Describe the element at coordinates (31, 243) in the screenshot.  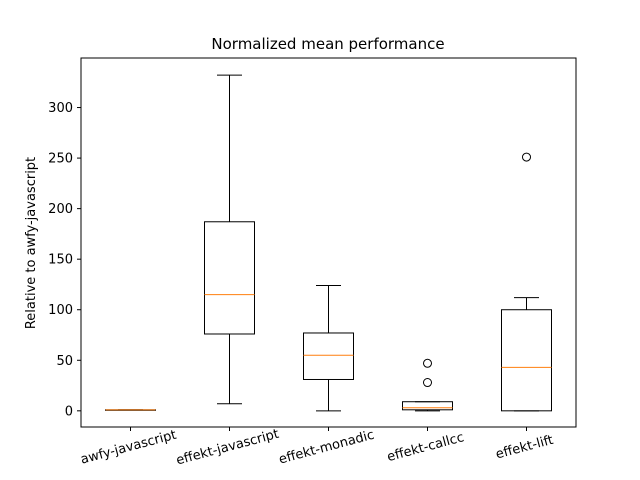
I see `y-axis-label: Relative to awfy-javascript` at that location.